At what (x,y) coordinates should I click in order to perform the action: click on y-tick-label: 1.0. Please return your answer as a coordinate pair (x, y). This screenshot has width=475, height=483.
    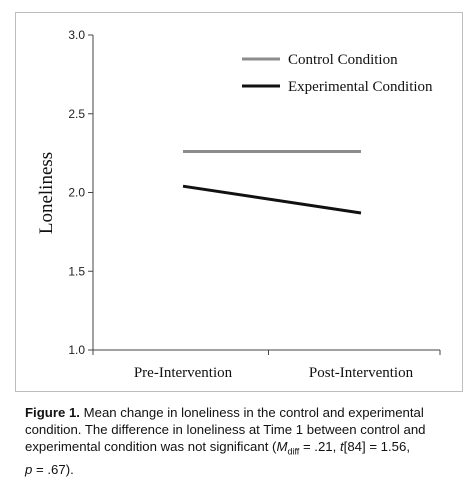
    Looking at the image, I should click on (76, 350).